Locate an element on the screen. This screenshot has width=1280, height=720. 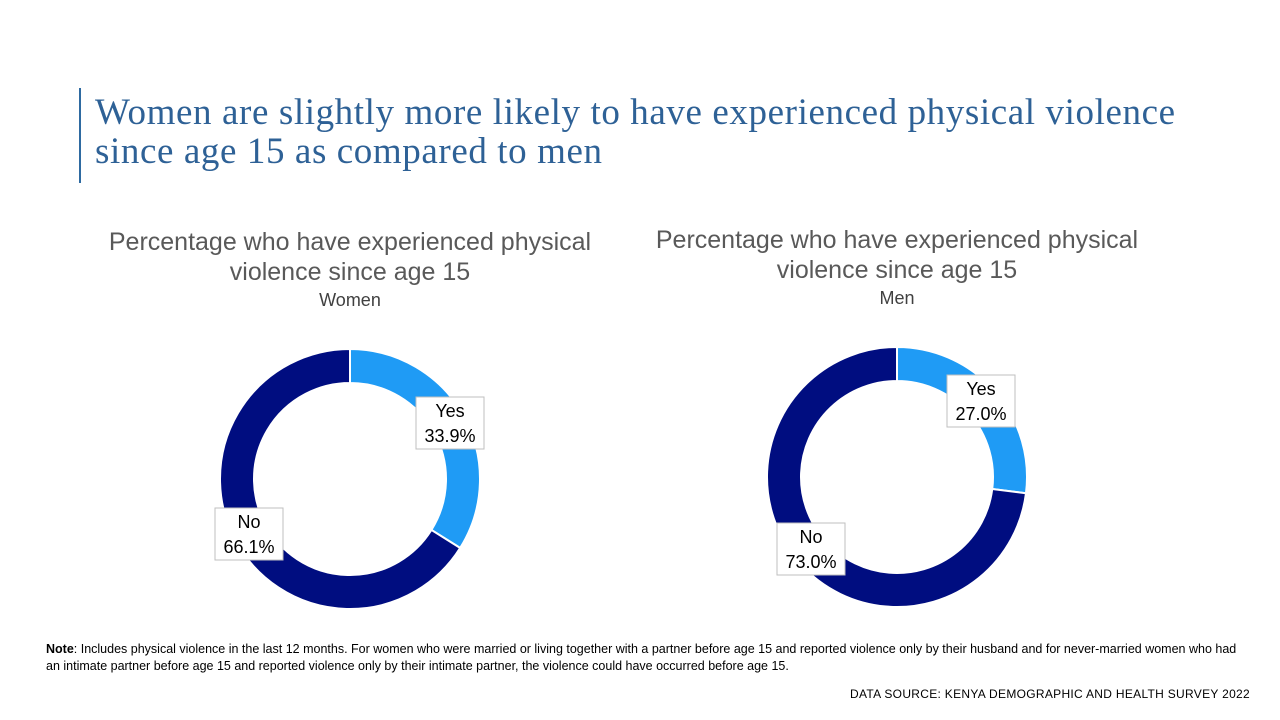
value-text: 73.0% is located at coordinates (810, 562).